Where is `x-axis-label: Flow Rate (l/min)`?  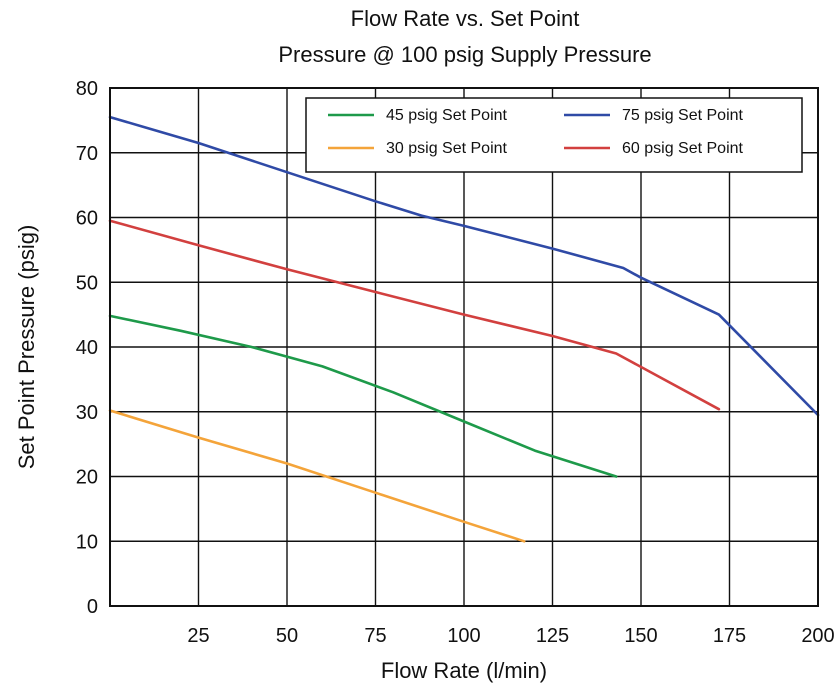 x-axis-label: Flow Rate (l/min) is located at coordinates (464, 670).